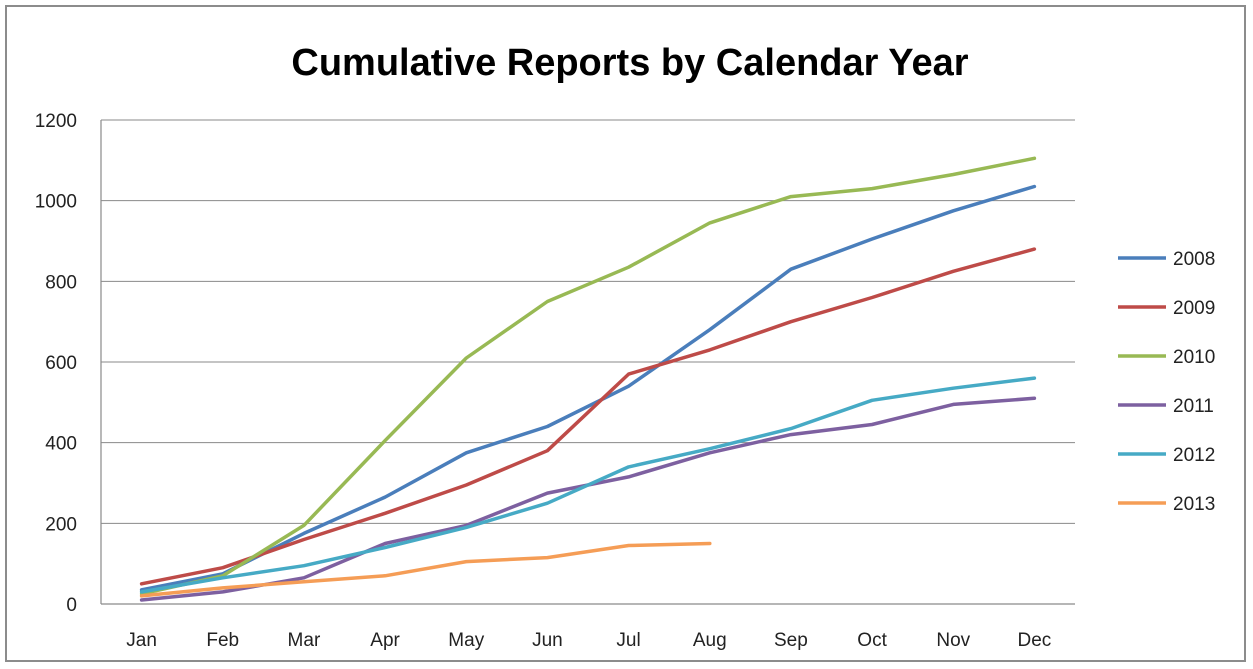  I want to click on series-line-2013, so click(425, 569).